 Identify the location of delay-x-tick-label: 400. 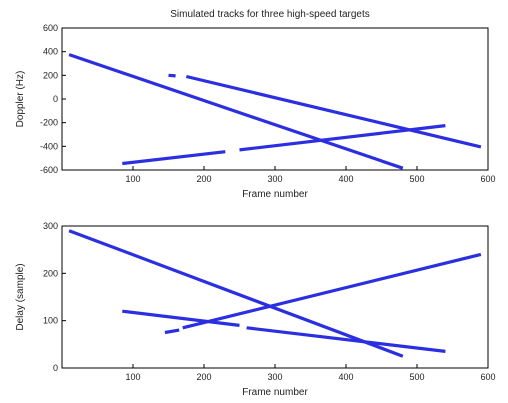
(345, 377).